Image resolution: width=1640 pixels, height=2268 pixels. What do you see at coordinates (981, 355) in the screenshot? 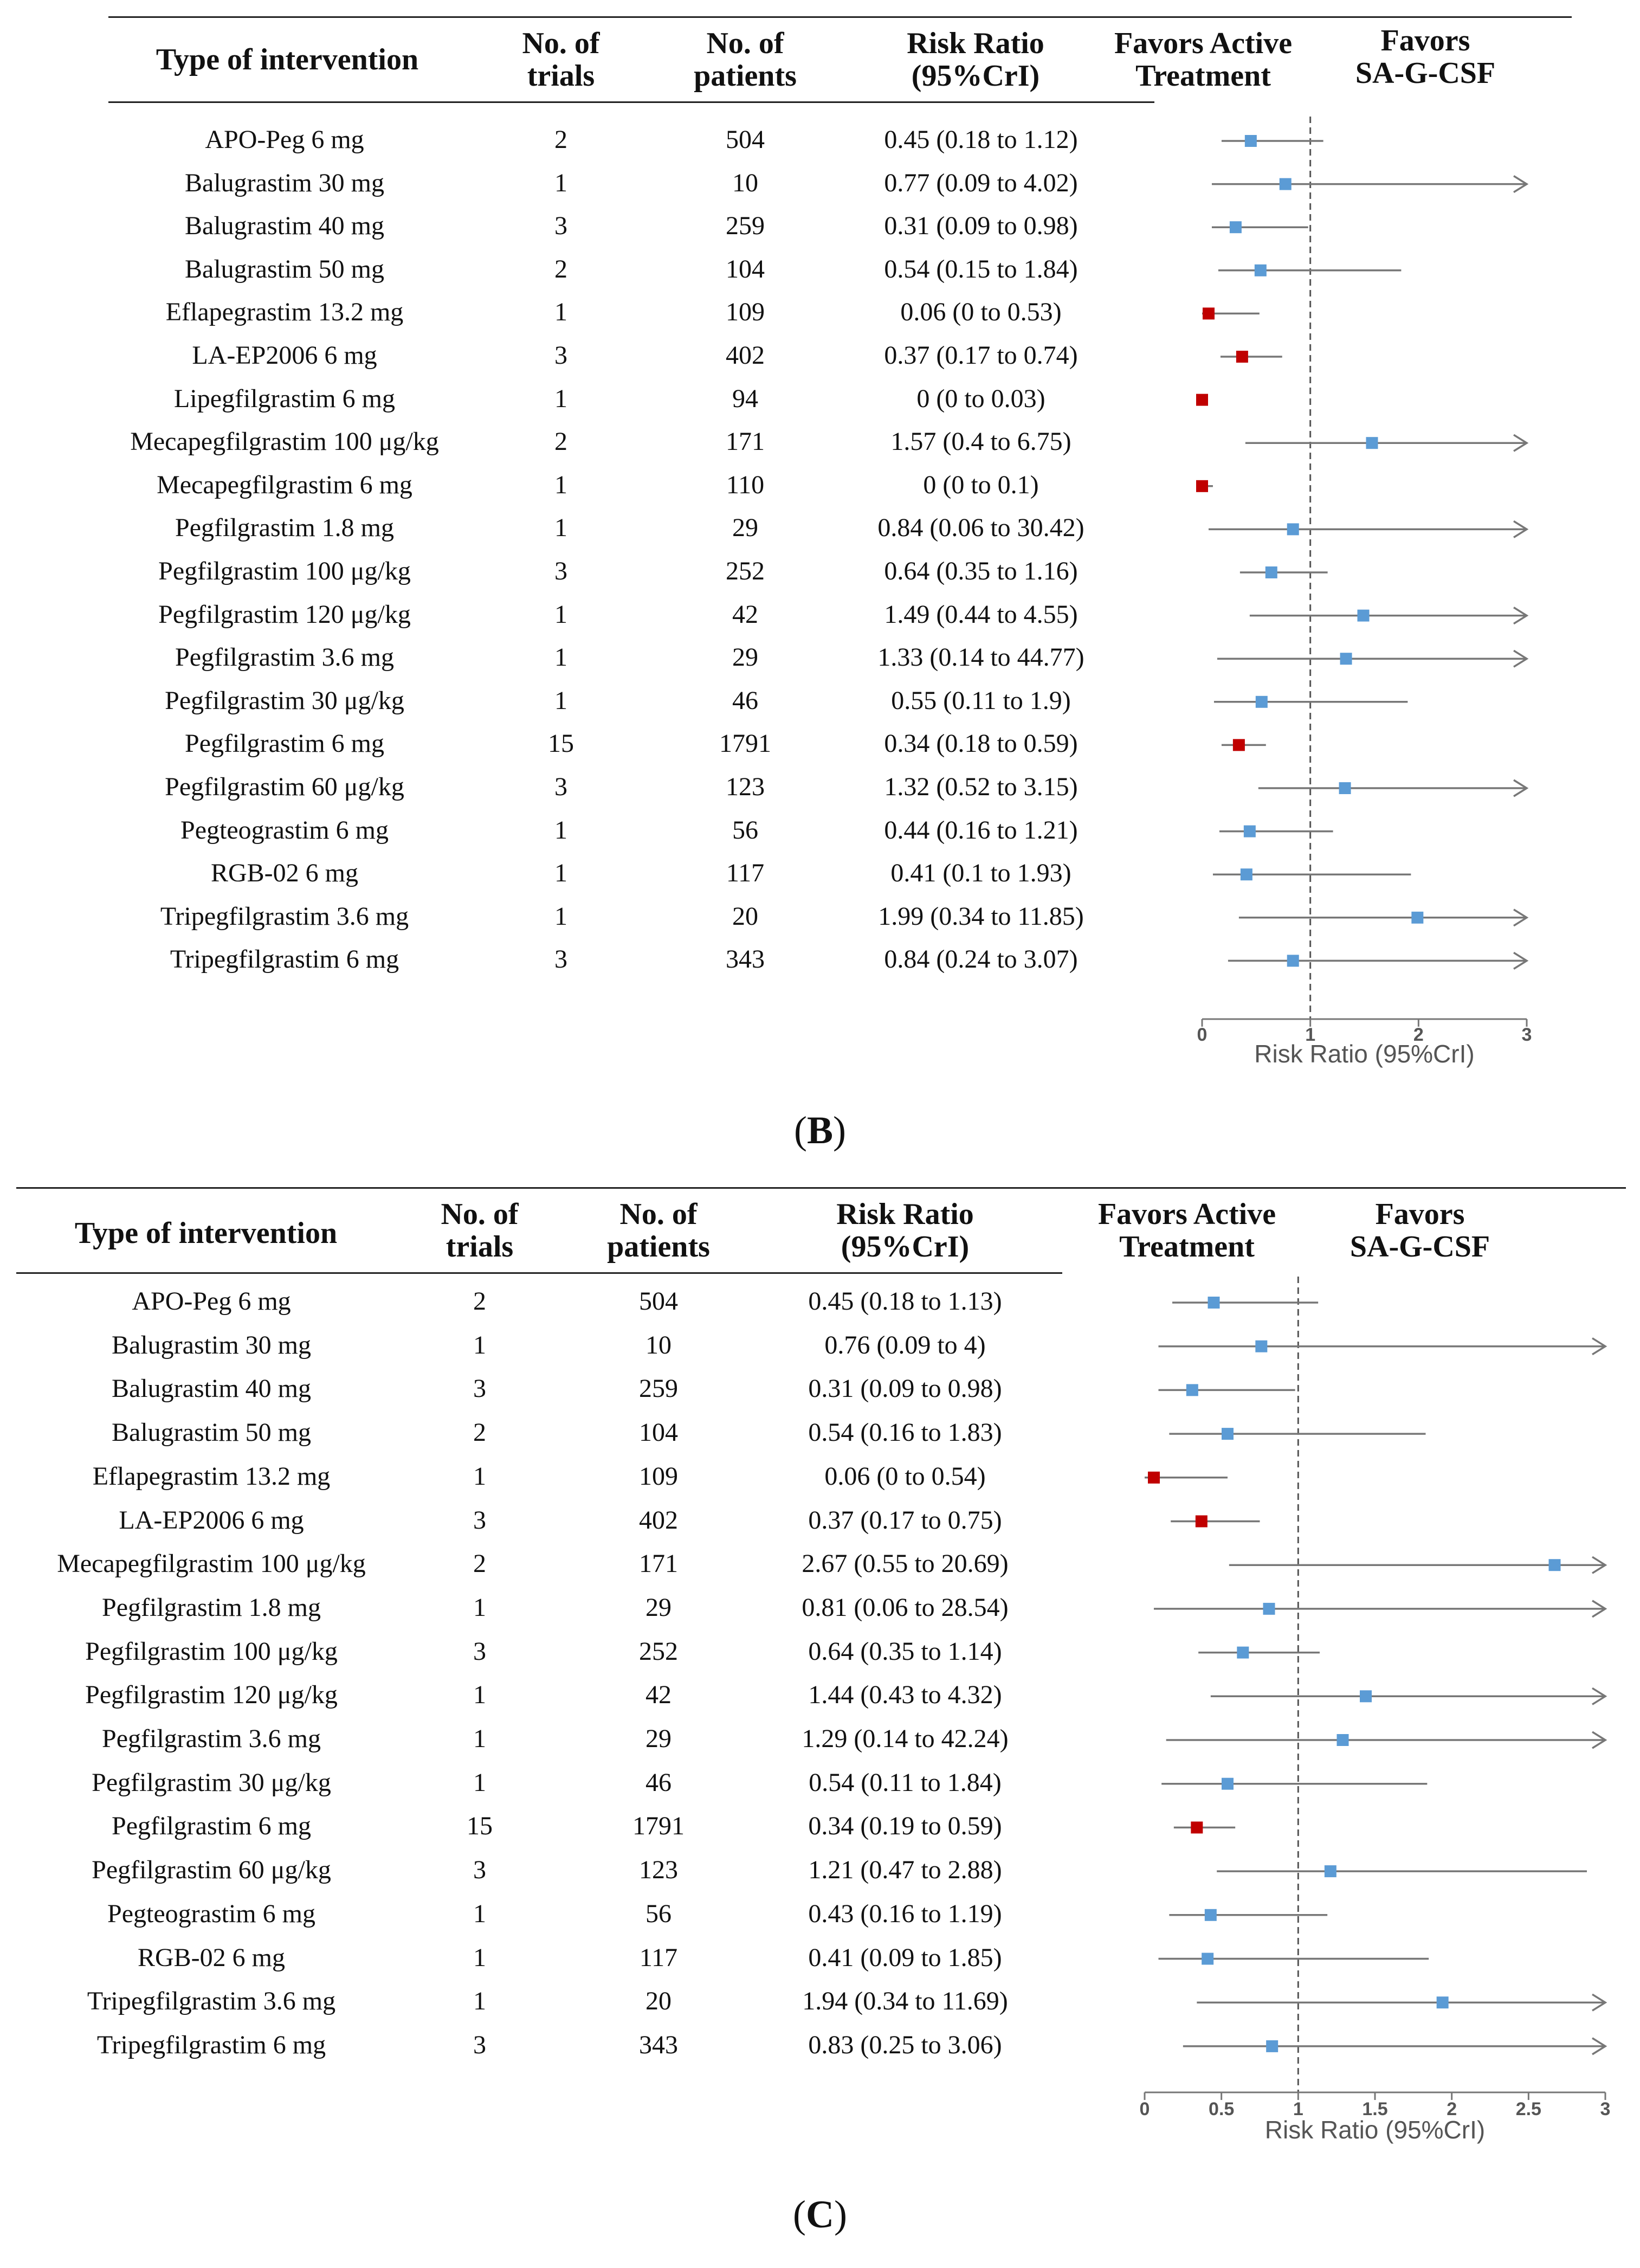
I see `risk-ratio-value: 0.37 (0.17 to 0.74)` at bounding box center [981, 355].